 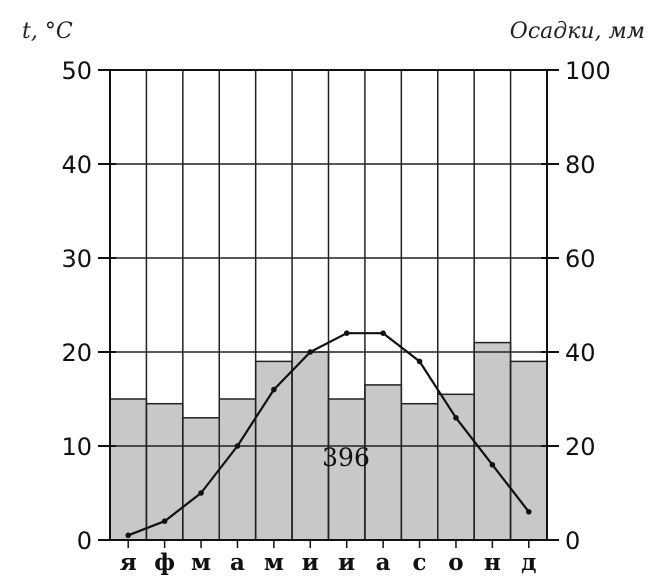 I want to click on left-axis-title: t, °C, so click(x=47, y=31).